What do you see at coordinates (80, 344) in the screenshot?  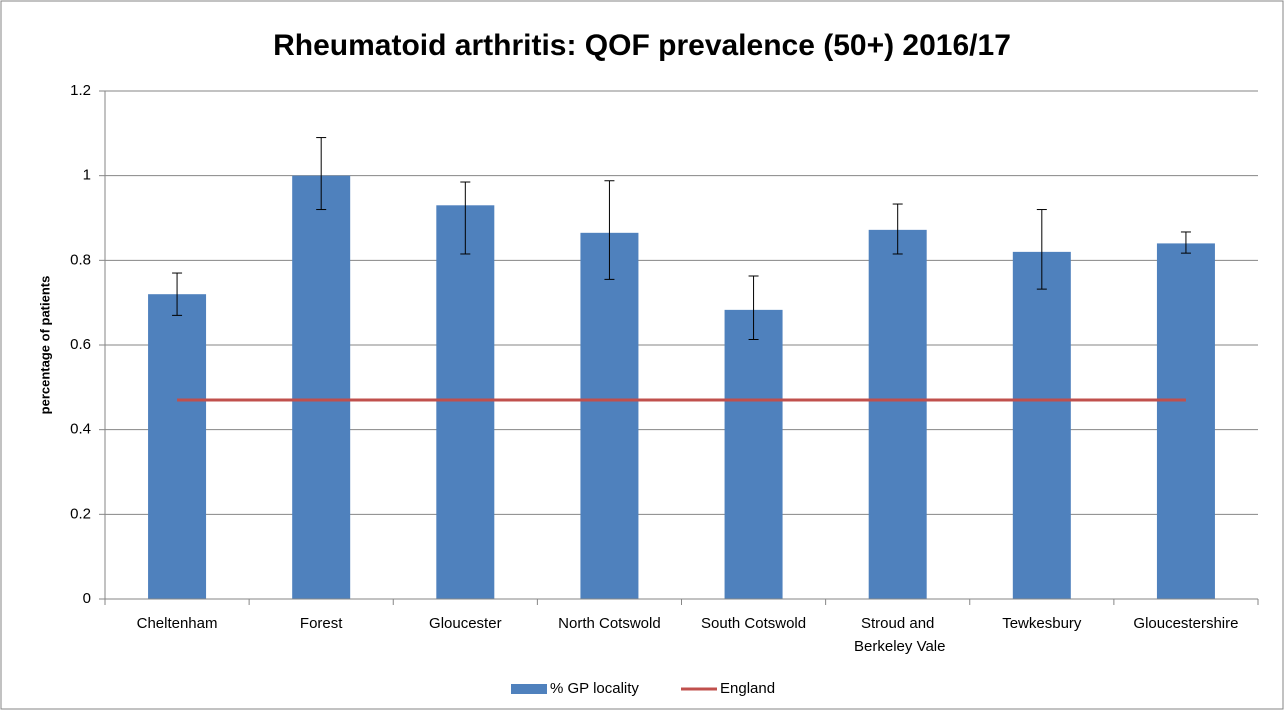 I see `y-tick-label: 0.6` at bounding box center [80, 344].